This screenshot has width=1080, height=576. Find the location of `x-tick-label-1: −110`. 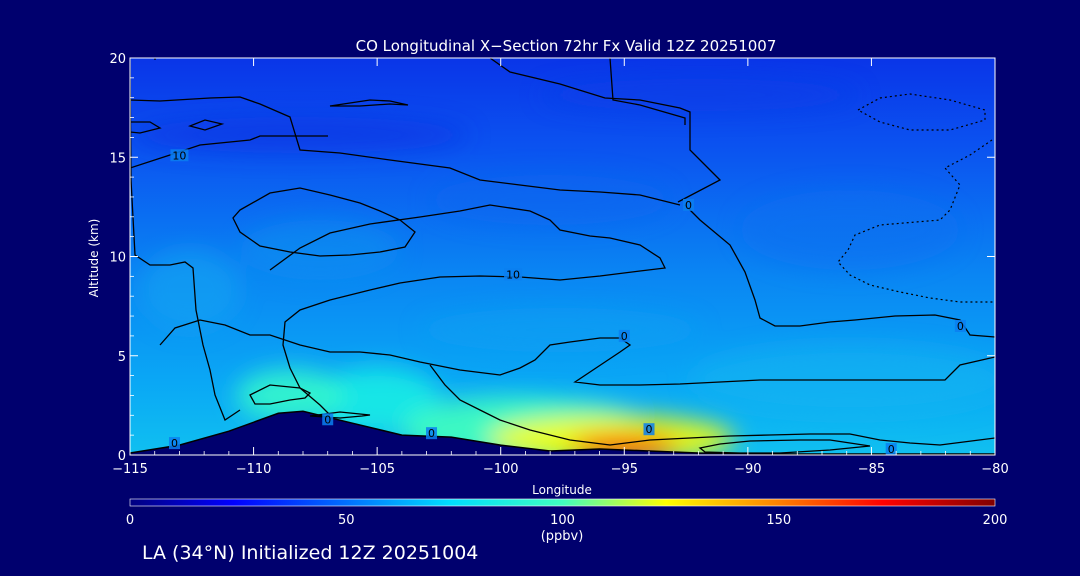

x-tick-label-1: −110 is located at coordinates (254, 469).